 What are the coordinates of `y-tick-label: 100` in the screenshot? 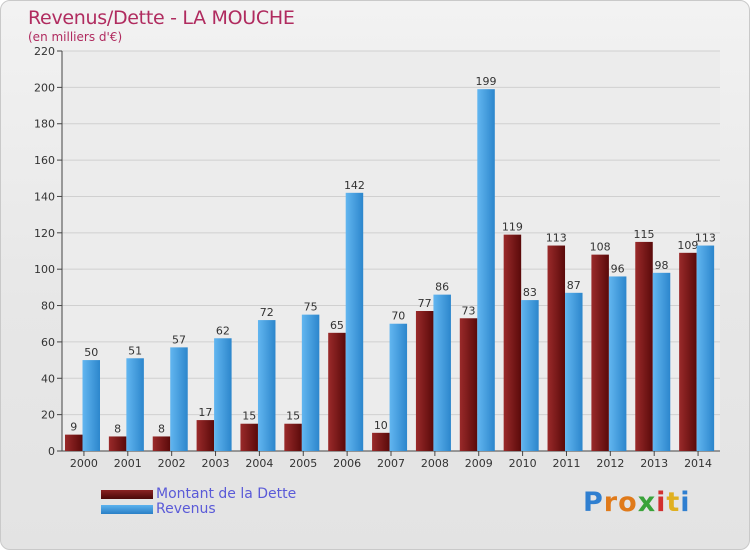 It's located at (44, 269).